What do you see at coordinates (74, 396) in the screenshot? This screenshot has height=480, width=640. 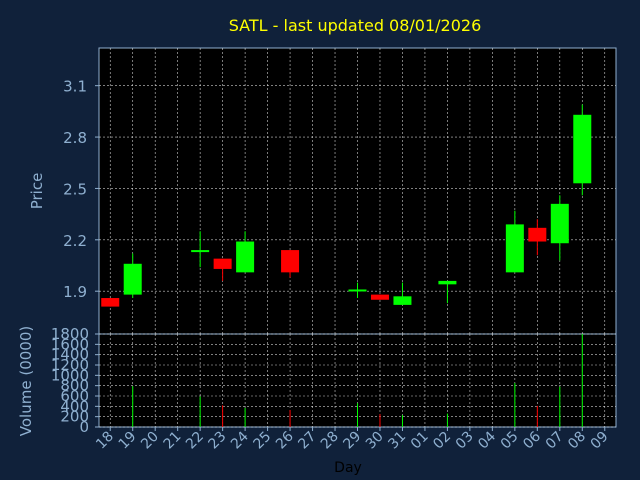 I see `volume-tick-label: 600` at bounding box center [74, 396].